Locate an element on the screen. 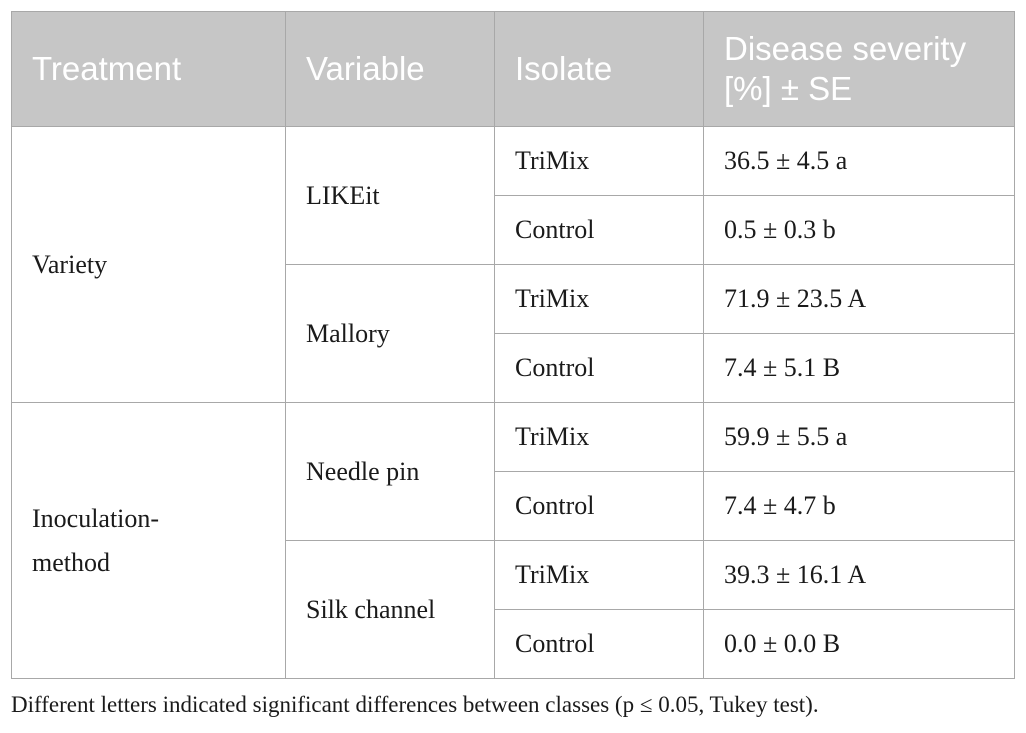  header-severity-line1: Disease severity is located at coordinates (845, 48).